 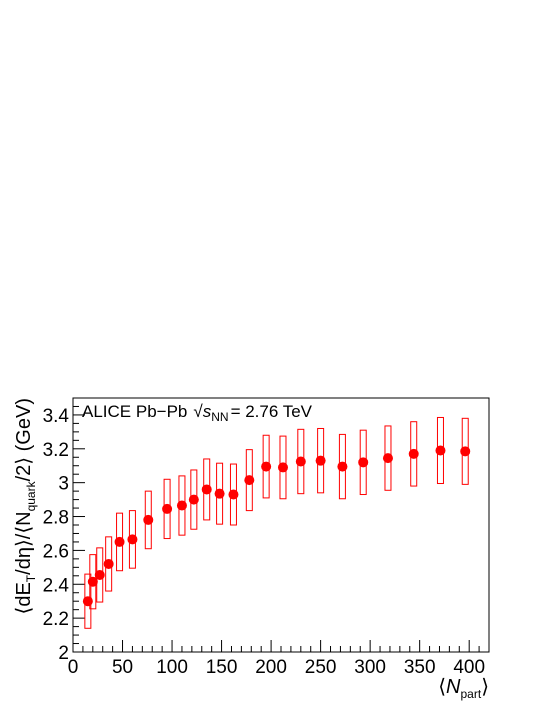 I want to click on chart-annotation: ALICE Pb−Pb √sNN = 2.76 TeV, so click(x=197, y=413).